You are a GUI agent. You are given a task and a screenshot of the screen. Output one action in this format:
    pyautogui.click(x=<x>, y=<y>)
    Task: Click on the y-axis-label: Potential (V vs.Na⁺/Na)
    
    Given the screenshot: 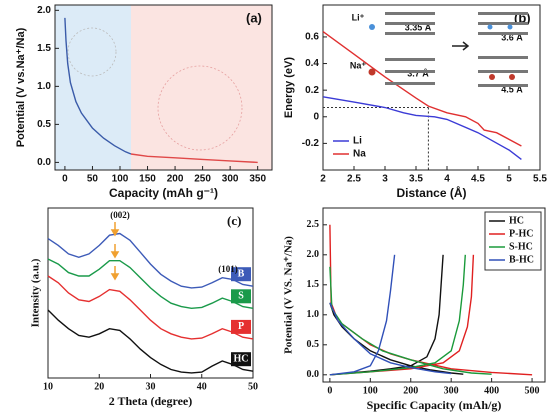 What is the action you would take?
    pyautogui.click(x=21, y=87)
    